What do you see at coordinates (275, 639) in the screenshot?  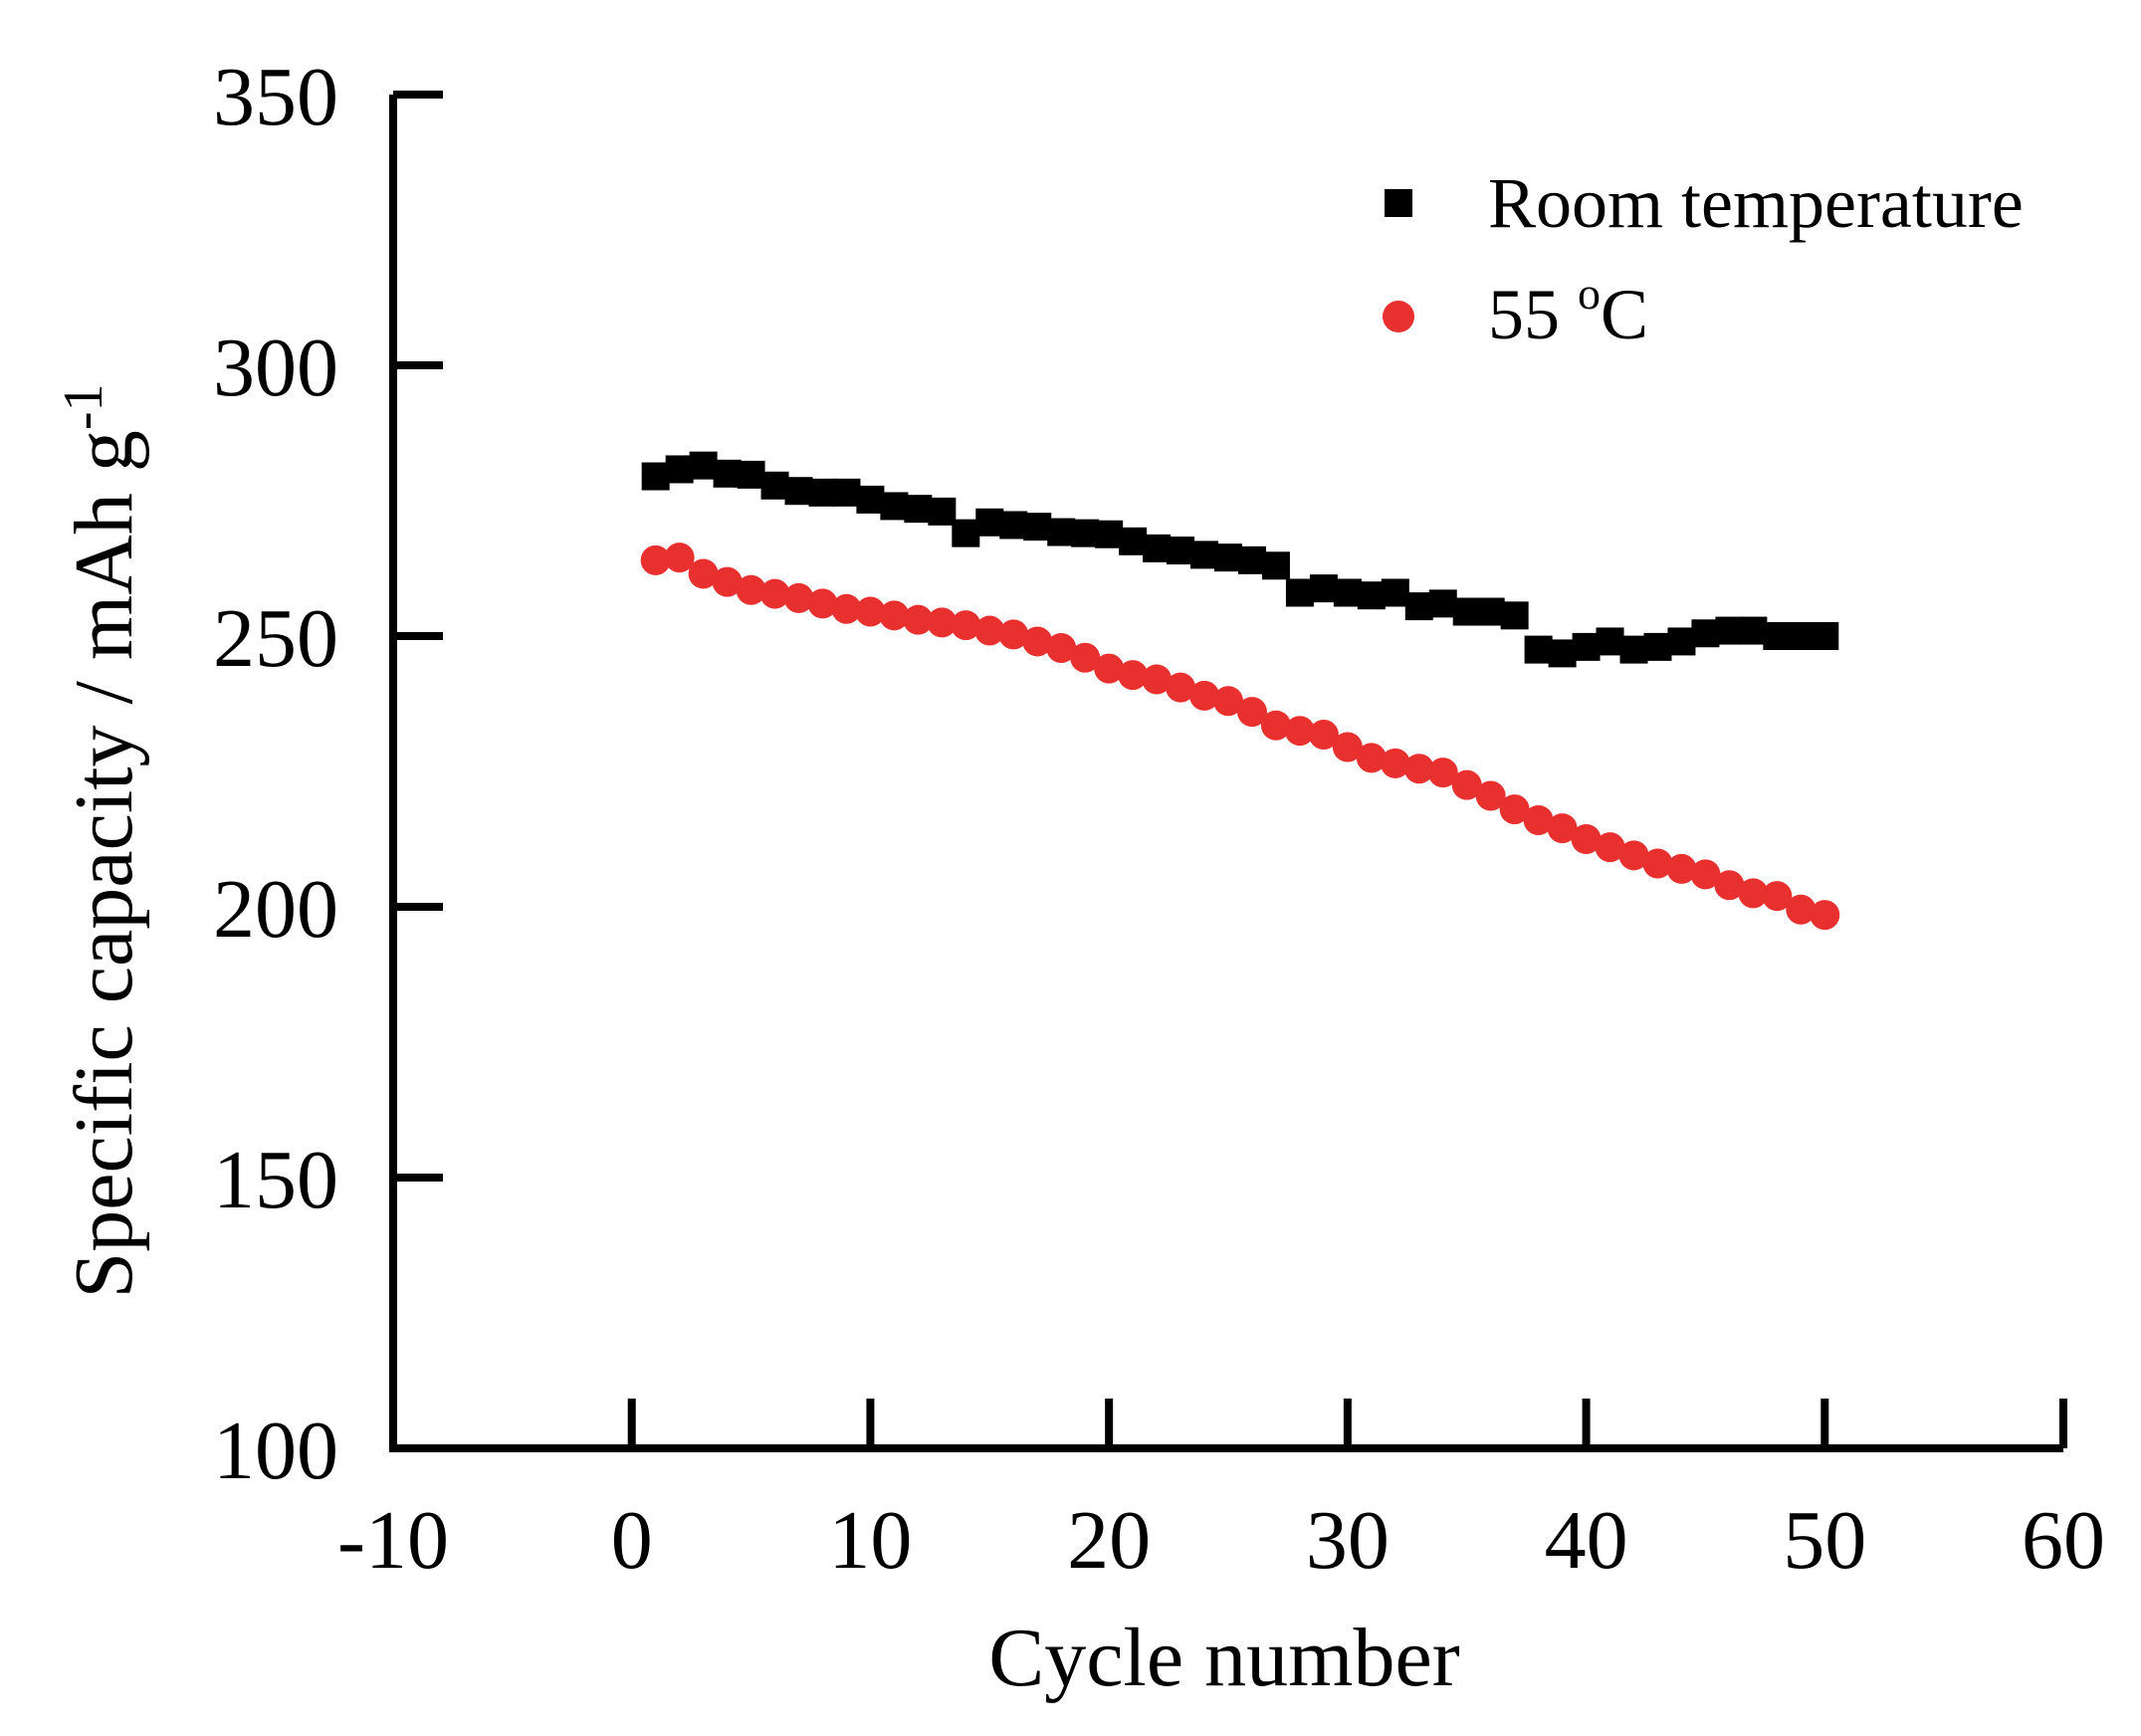 I see `y-tick-label: 250` at bounding box center [275, 639].